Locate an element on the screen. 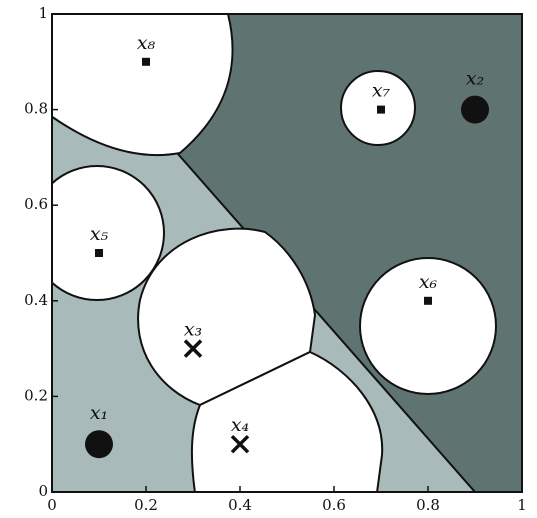  x-tick-label: 0.6 is located at coordinates (334, 505).